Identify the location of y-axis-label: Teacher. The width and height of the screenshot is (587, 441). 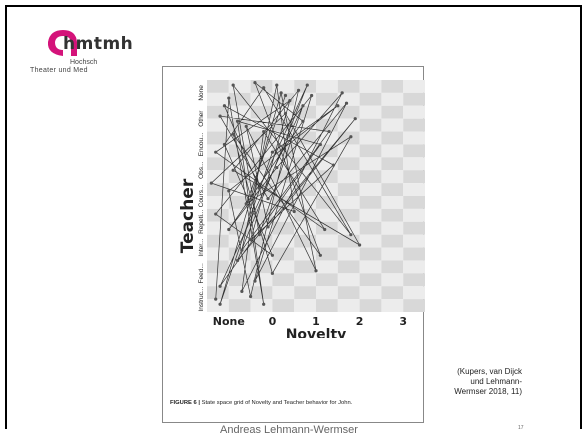
(188, 215).